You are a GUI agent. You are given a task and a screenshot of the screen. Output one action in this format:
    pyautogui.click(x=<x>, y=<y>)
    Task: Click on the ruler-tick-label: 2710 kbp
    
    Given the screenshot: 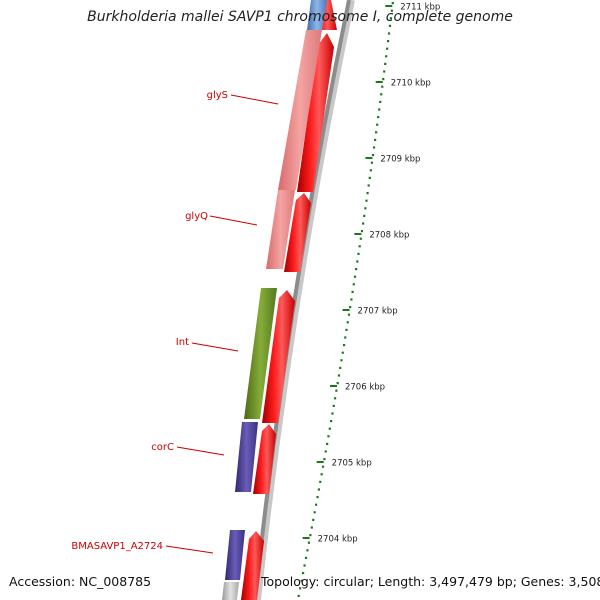 What is the action you would take?
    pyautogui.click(x=411, y=84)
    